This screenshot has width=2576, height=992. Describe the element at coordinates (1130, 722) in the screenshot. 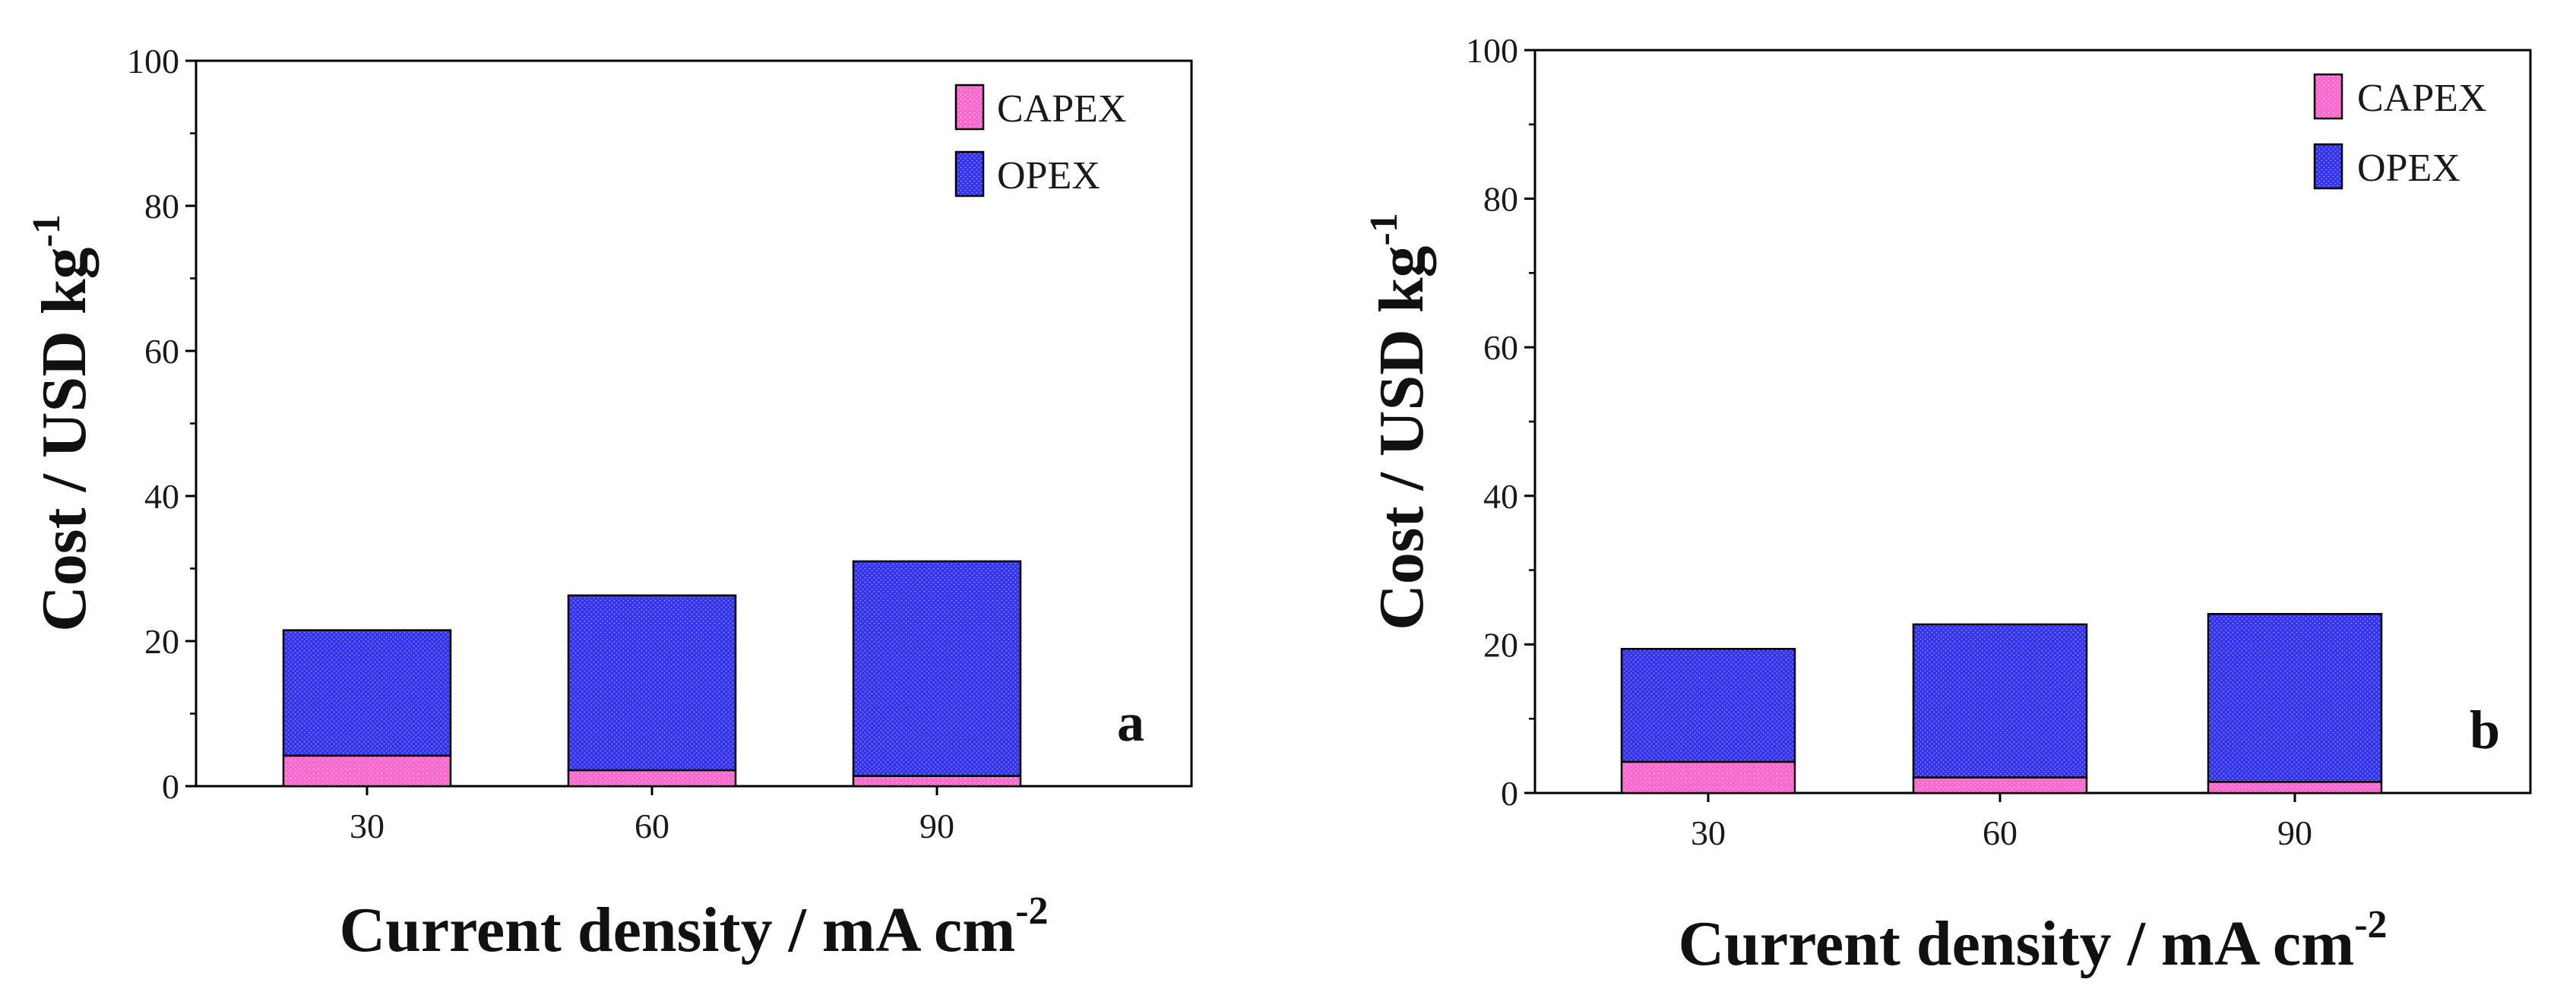

I see `panel-label: a` at that location.